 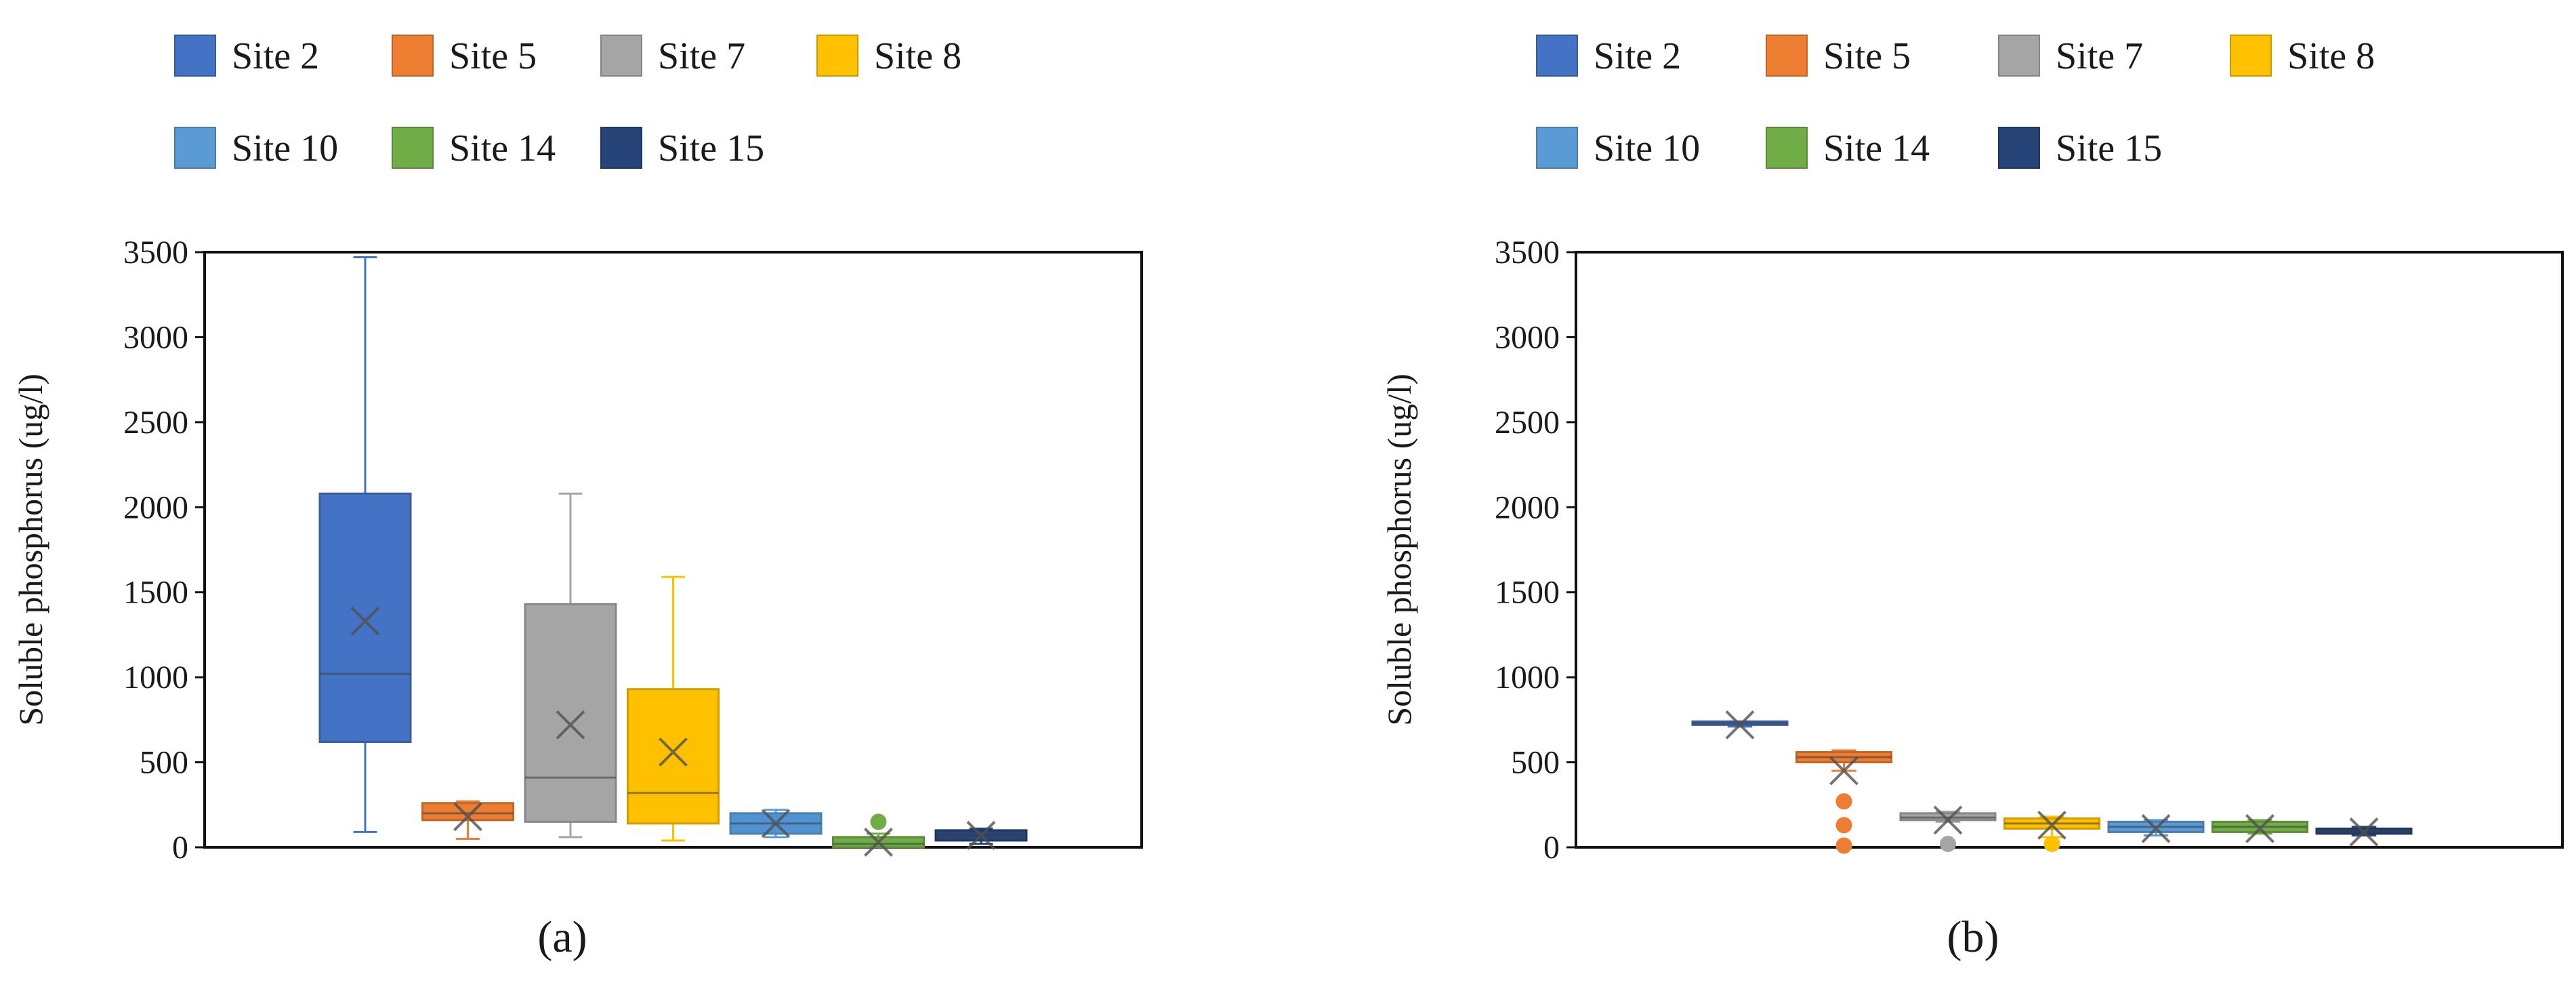 I want to click on panel-label: (b), so click(x=1973, y=937).